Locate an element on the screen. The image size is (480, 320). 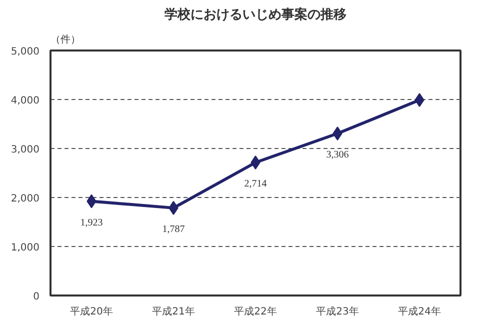
data-label: 2,714 is located at coordinates (255, 184).